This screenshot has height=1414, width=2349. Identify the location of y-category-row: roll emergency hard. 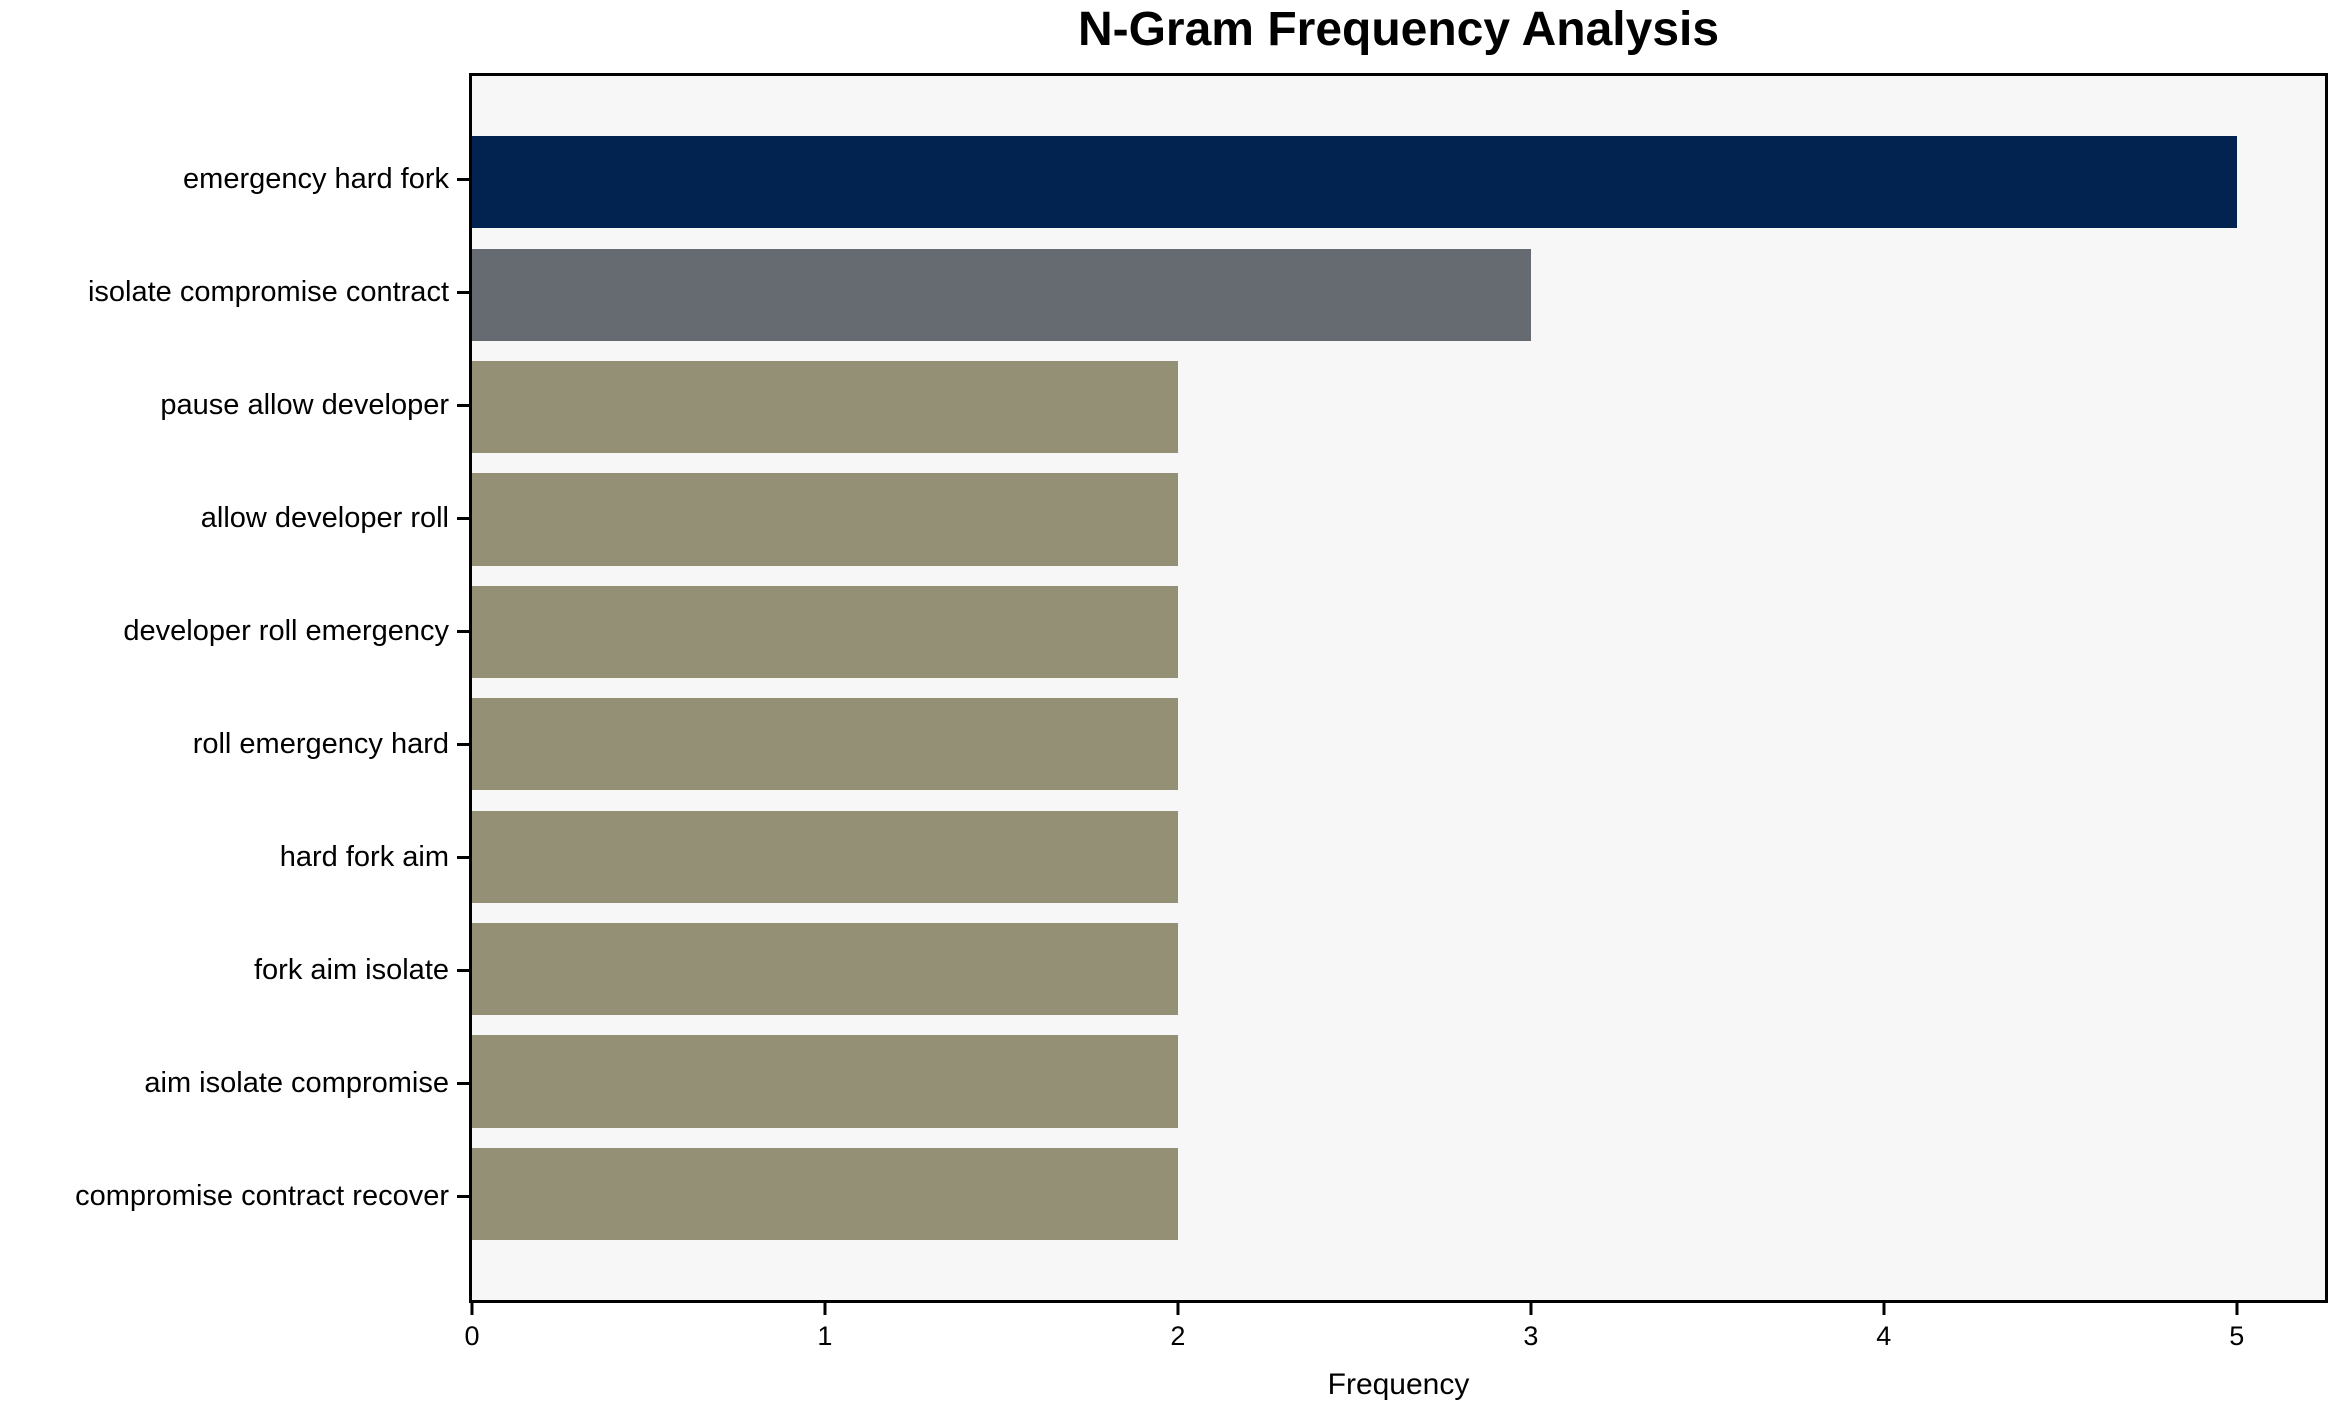
(234, 744).